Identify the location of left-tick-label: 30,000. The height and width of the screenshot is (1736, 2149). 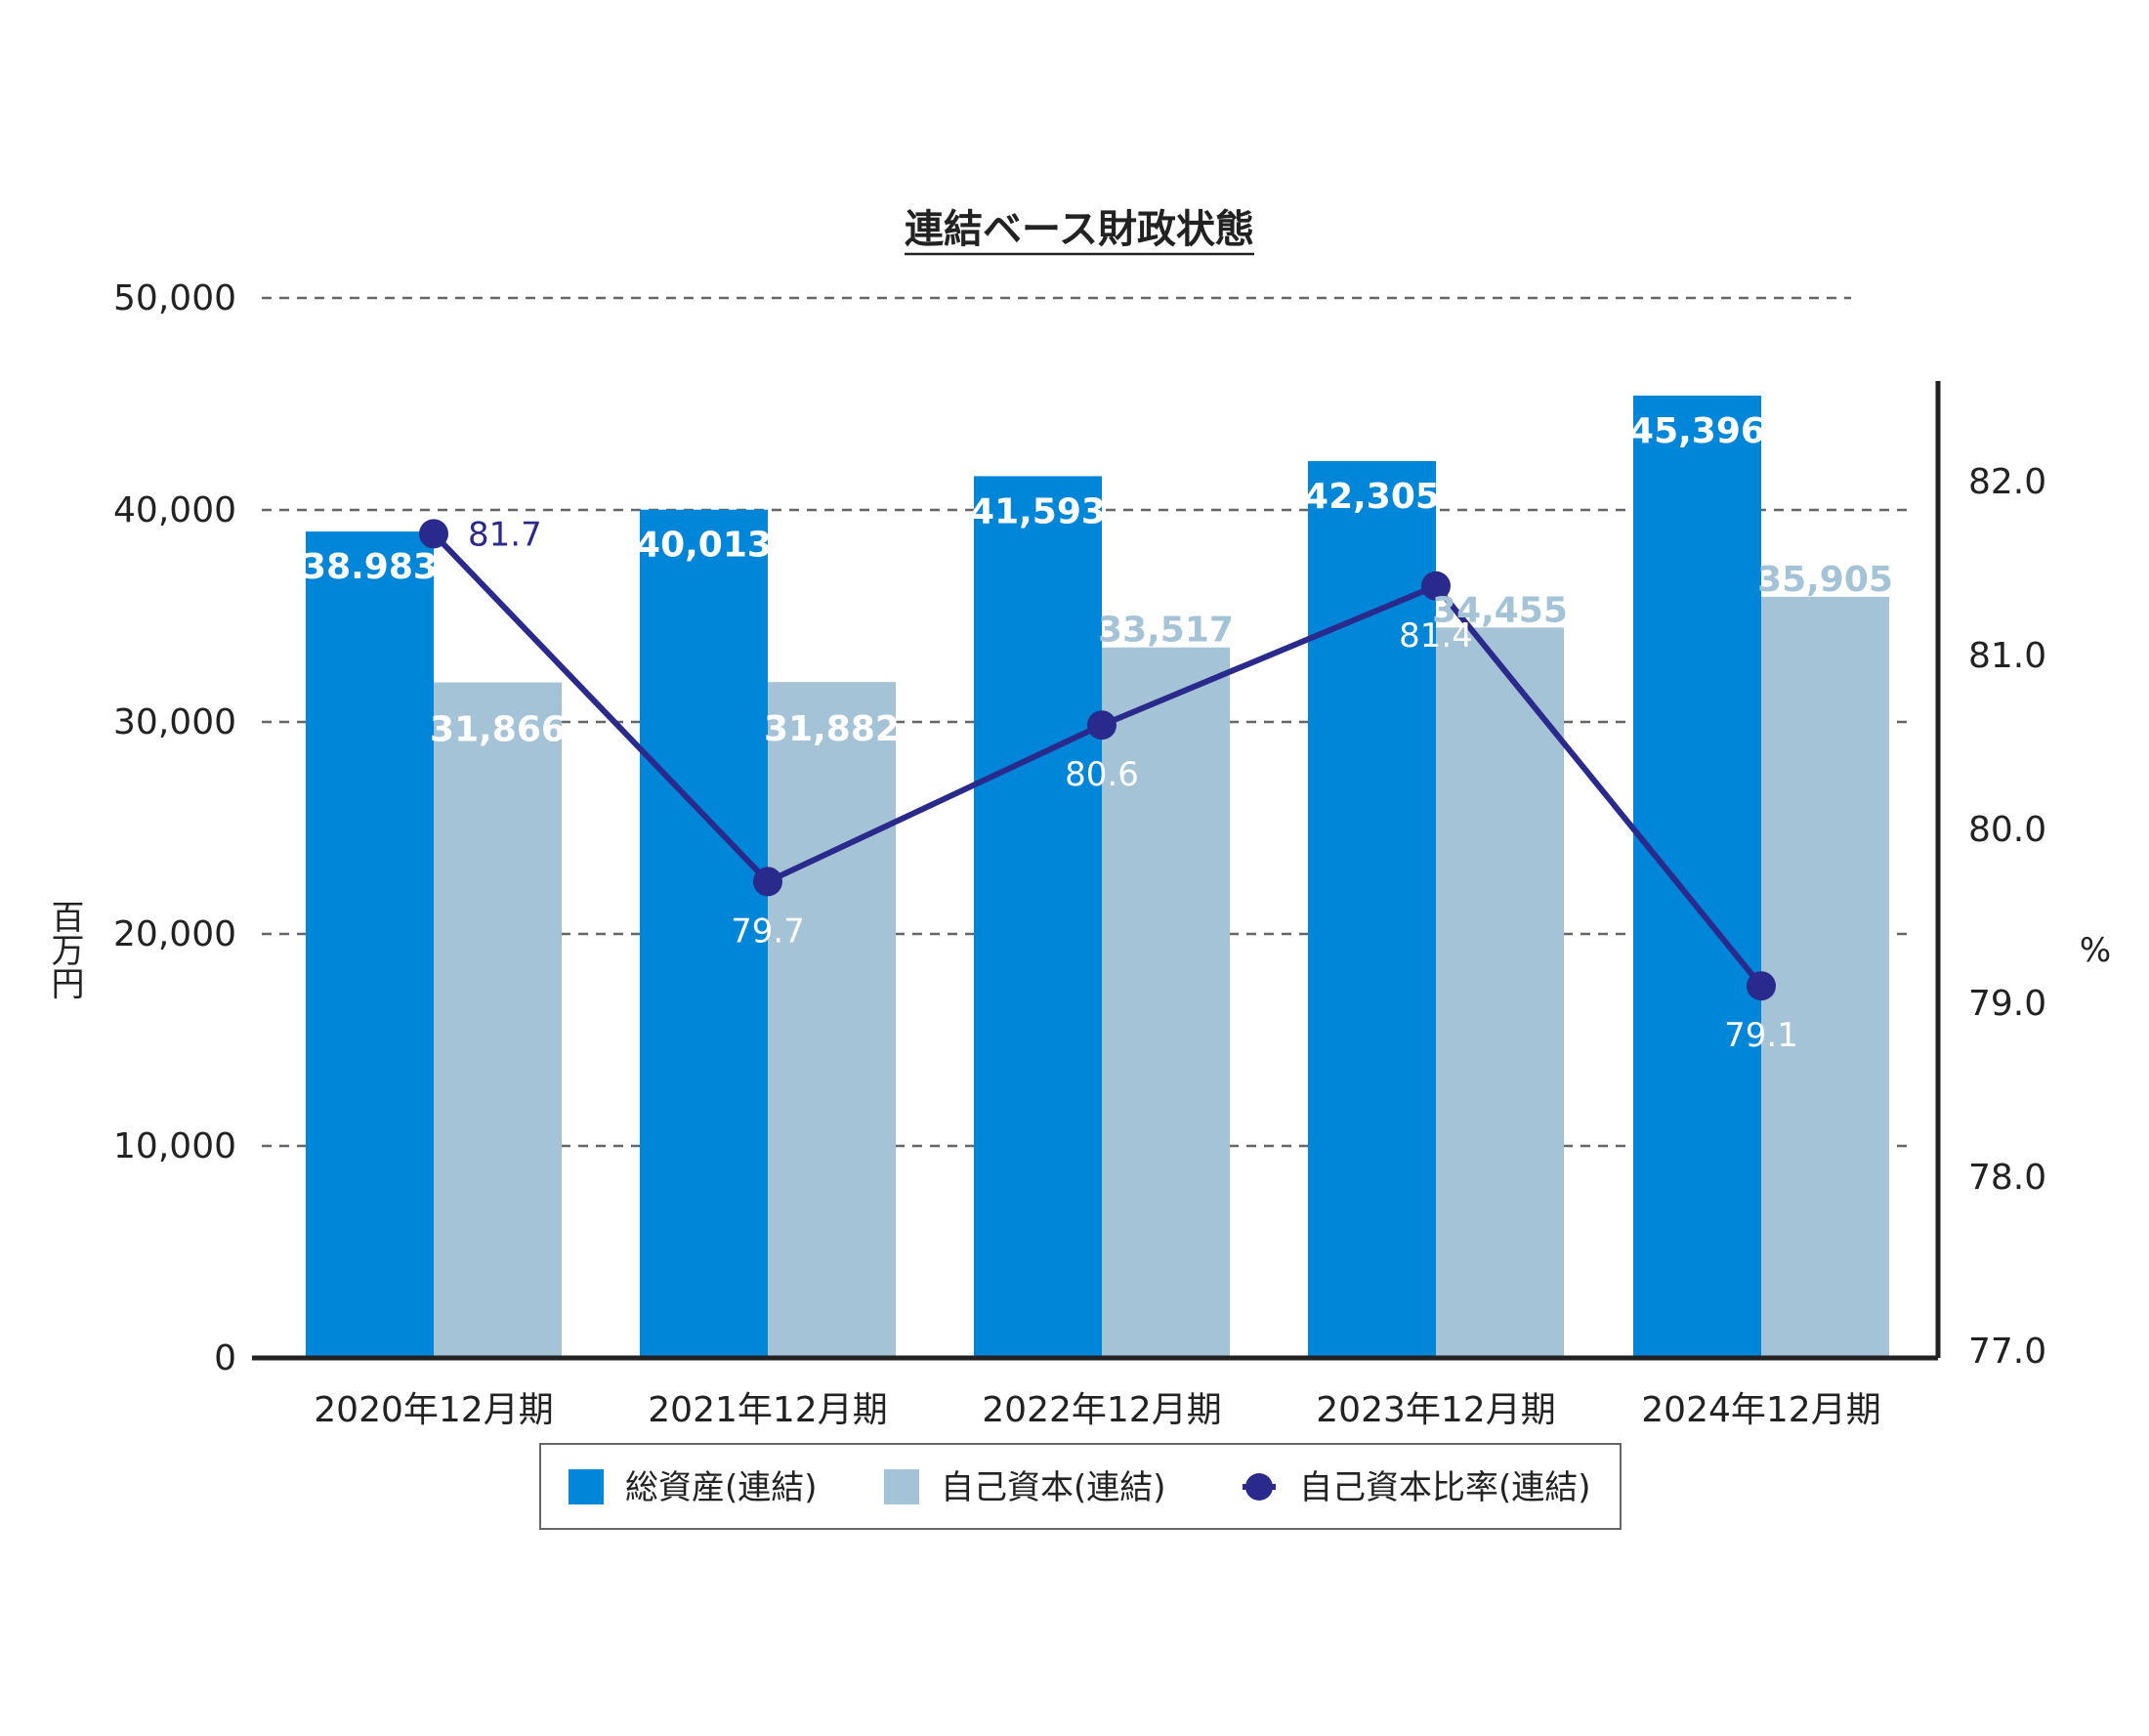
(174, 722).